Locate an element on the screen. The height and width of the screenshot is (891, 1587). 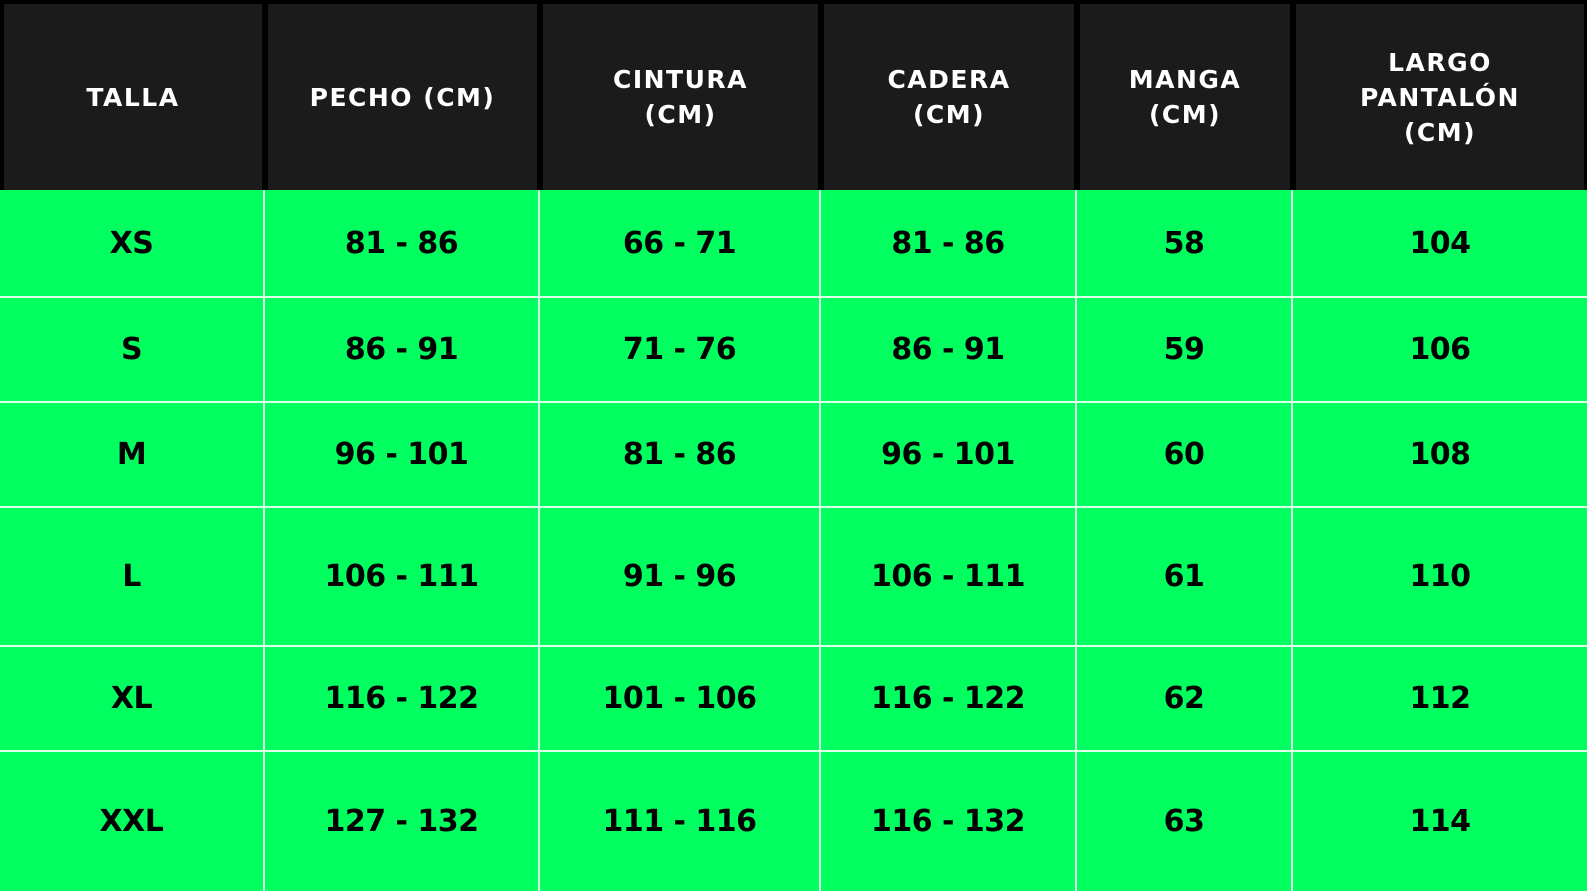
cell-largo-pantalon: 108 is located at coordinates (1440, 455).